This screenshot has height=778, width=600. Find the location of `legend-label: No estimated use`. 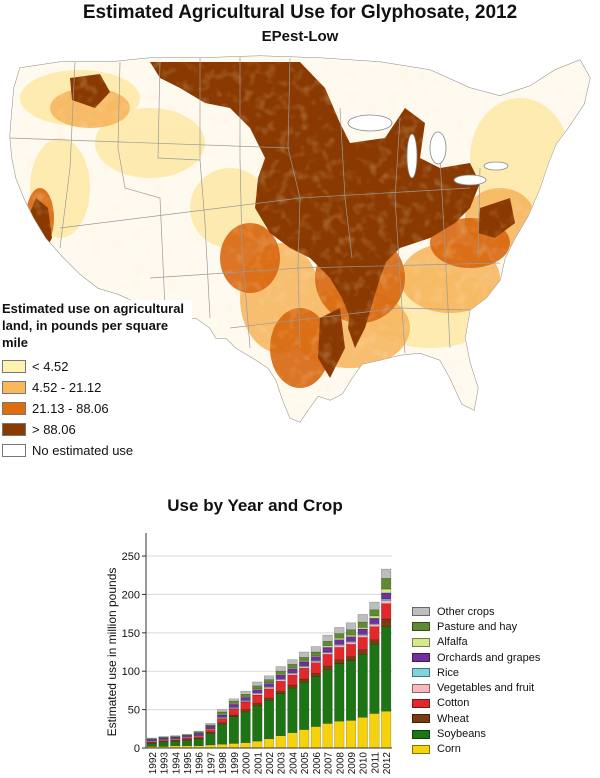

legend-label: No estimated use is located at coordinates (83, 450).